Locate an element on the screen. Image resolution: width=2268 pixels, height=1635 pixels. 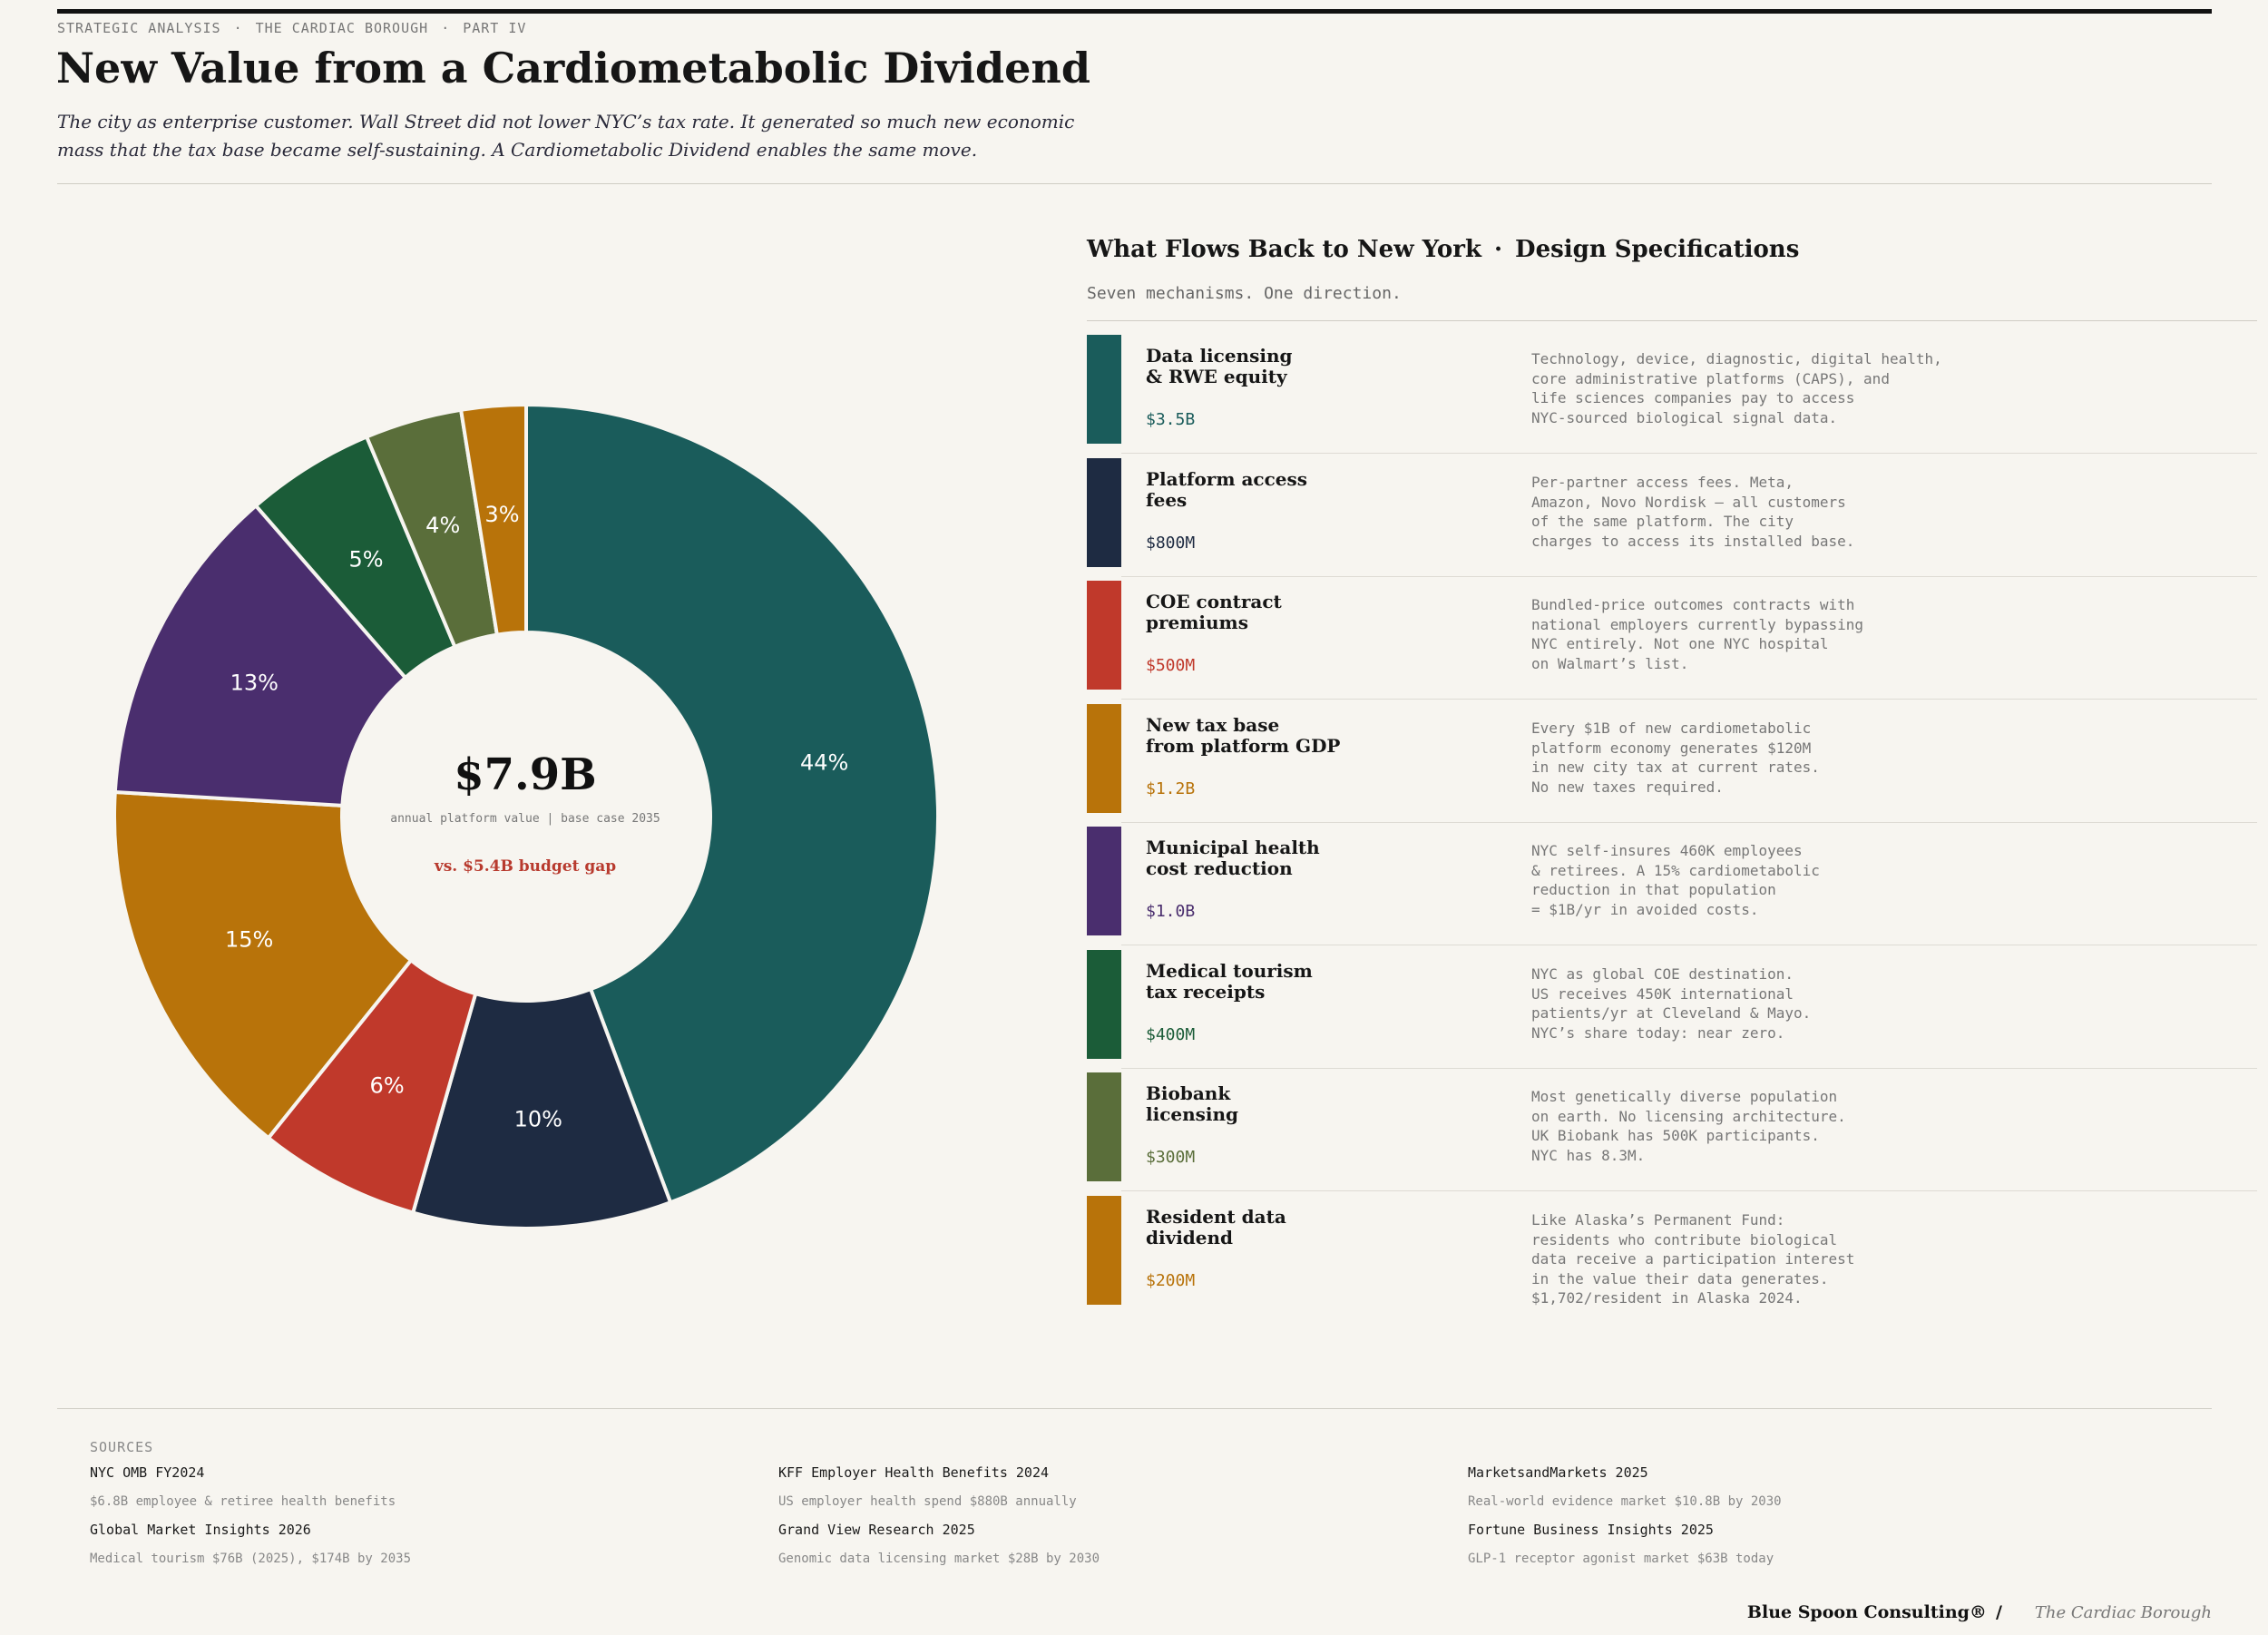
slice-label: 6% is located at coordinates (387, 1086).